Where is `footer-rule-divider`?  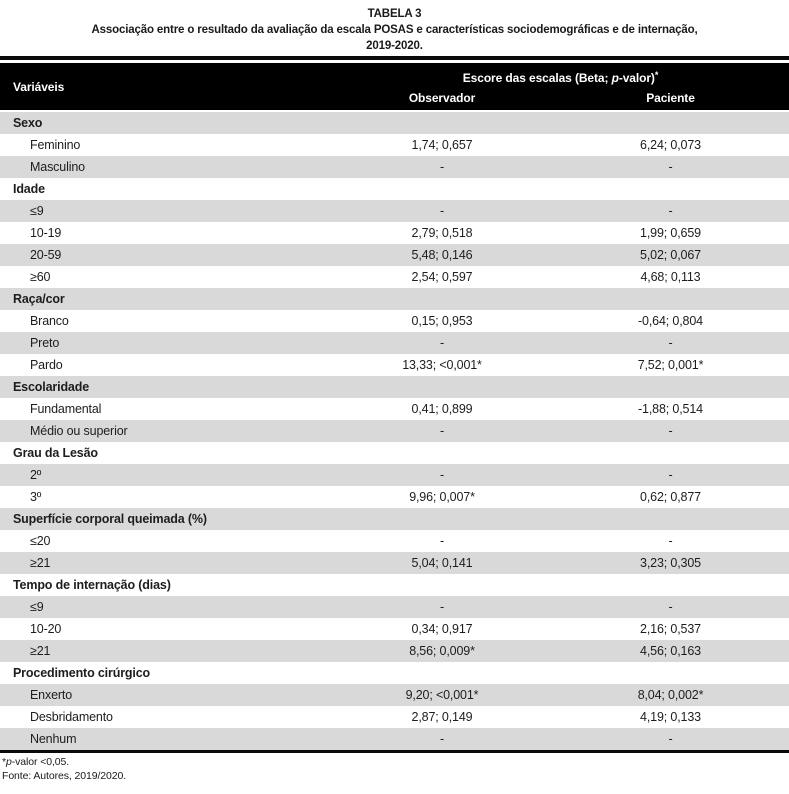
footer-rule-divider is located at coordinates (394, 751).